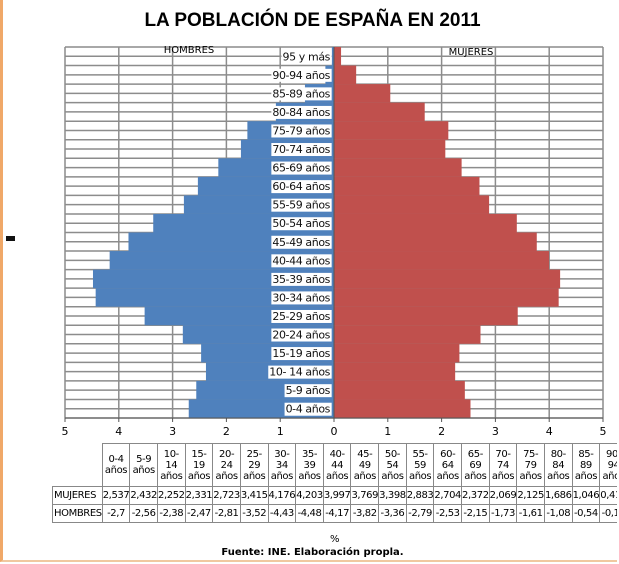 This screenshot has width=619, height=564. Describe the element at coordinates (608, 513) in the screenshot. I see `table-cell: -0,16` at that location.